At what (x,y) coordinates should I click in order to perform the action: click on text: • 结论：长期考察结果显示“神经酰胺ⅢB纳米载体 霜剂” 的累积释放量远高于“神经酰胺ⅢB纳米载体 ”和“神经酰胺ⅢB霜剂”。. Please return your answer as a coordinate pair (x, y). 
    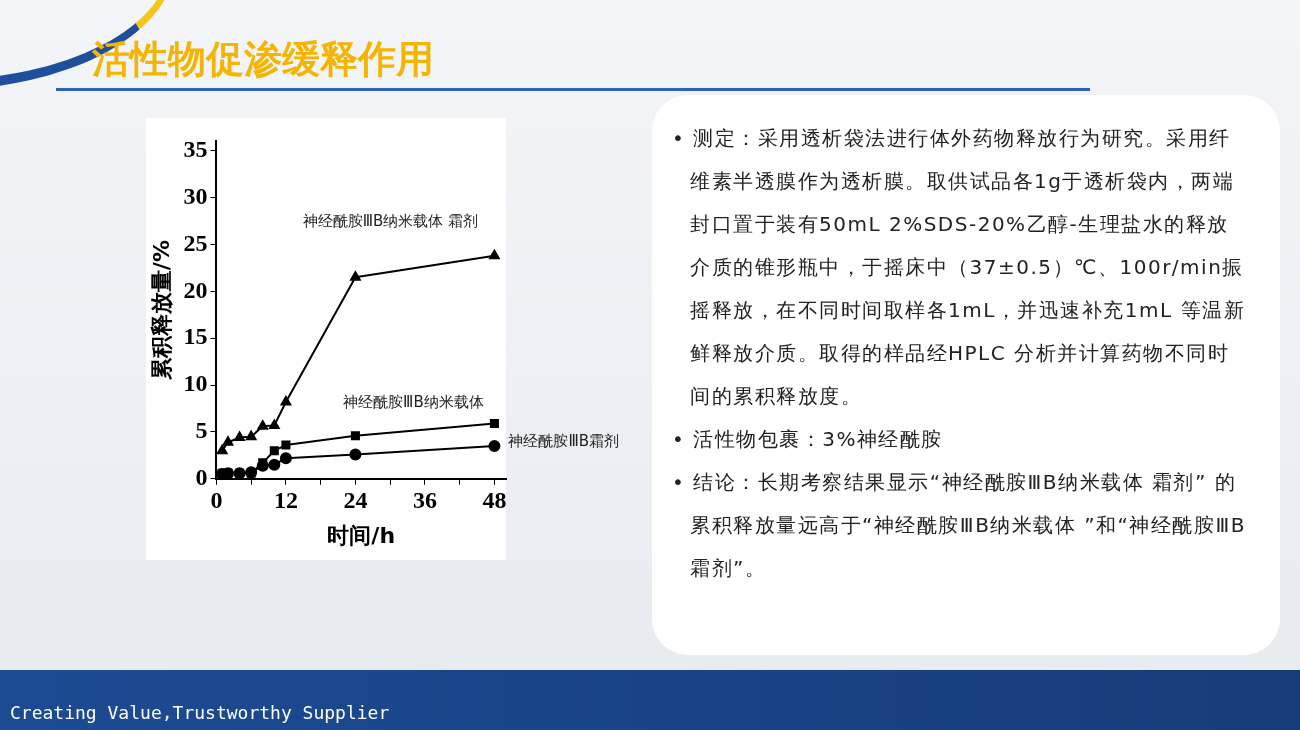
    Looking at the image, I should click on (959, 525).